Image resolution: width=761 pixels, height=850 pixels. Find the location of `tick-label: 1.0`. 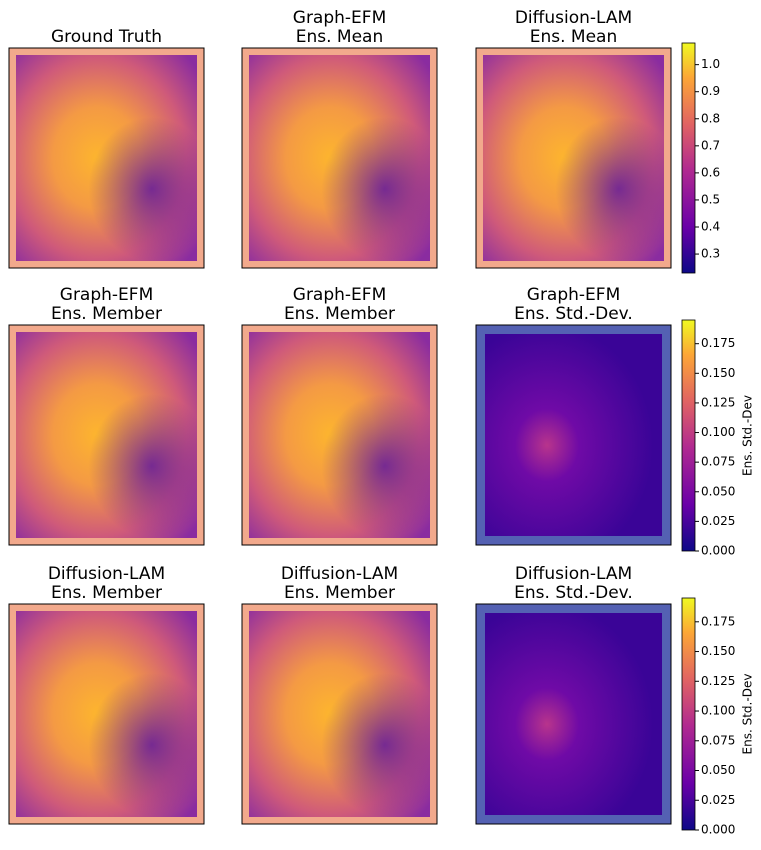

tick-label: 1.0 is located at coordinates (710, 64).